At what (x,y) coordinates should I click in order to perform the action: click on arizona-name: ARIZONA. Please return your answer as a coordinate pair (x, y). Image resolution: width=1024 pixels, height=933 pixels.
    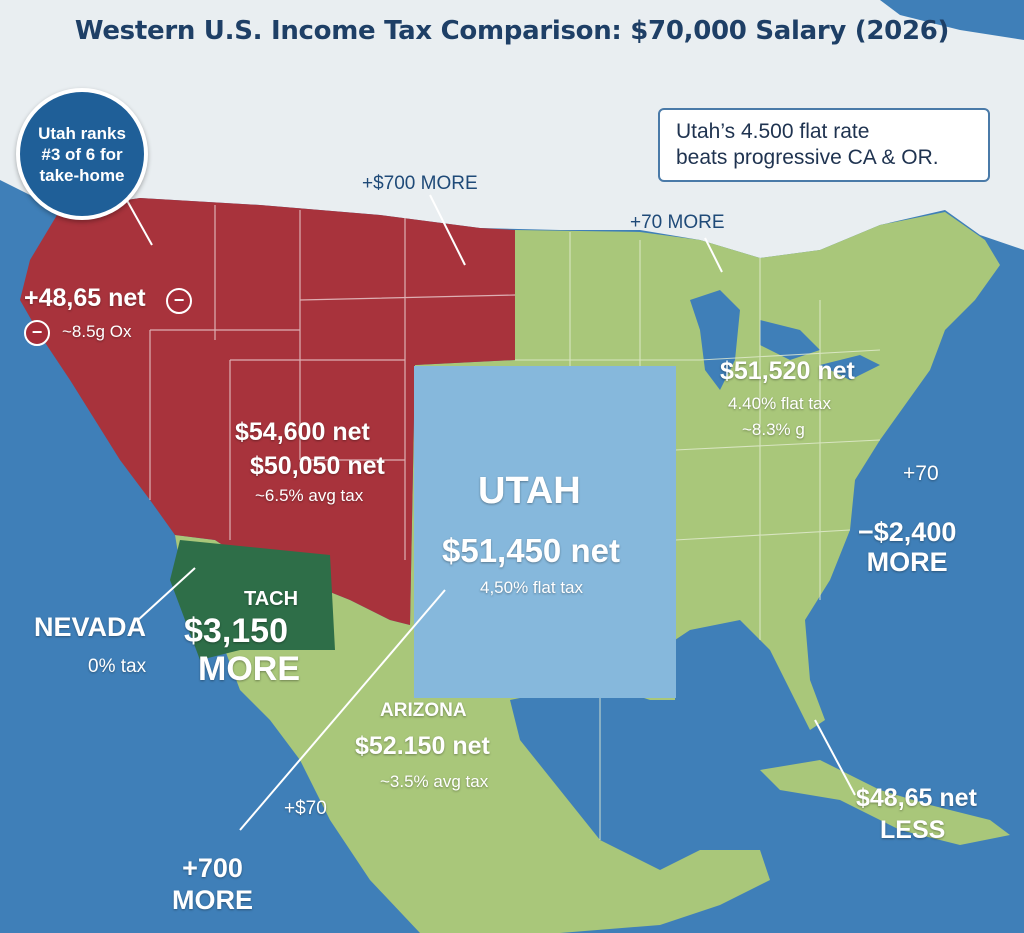
    Looking at the image, I should click on (423, 710).